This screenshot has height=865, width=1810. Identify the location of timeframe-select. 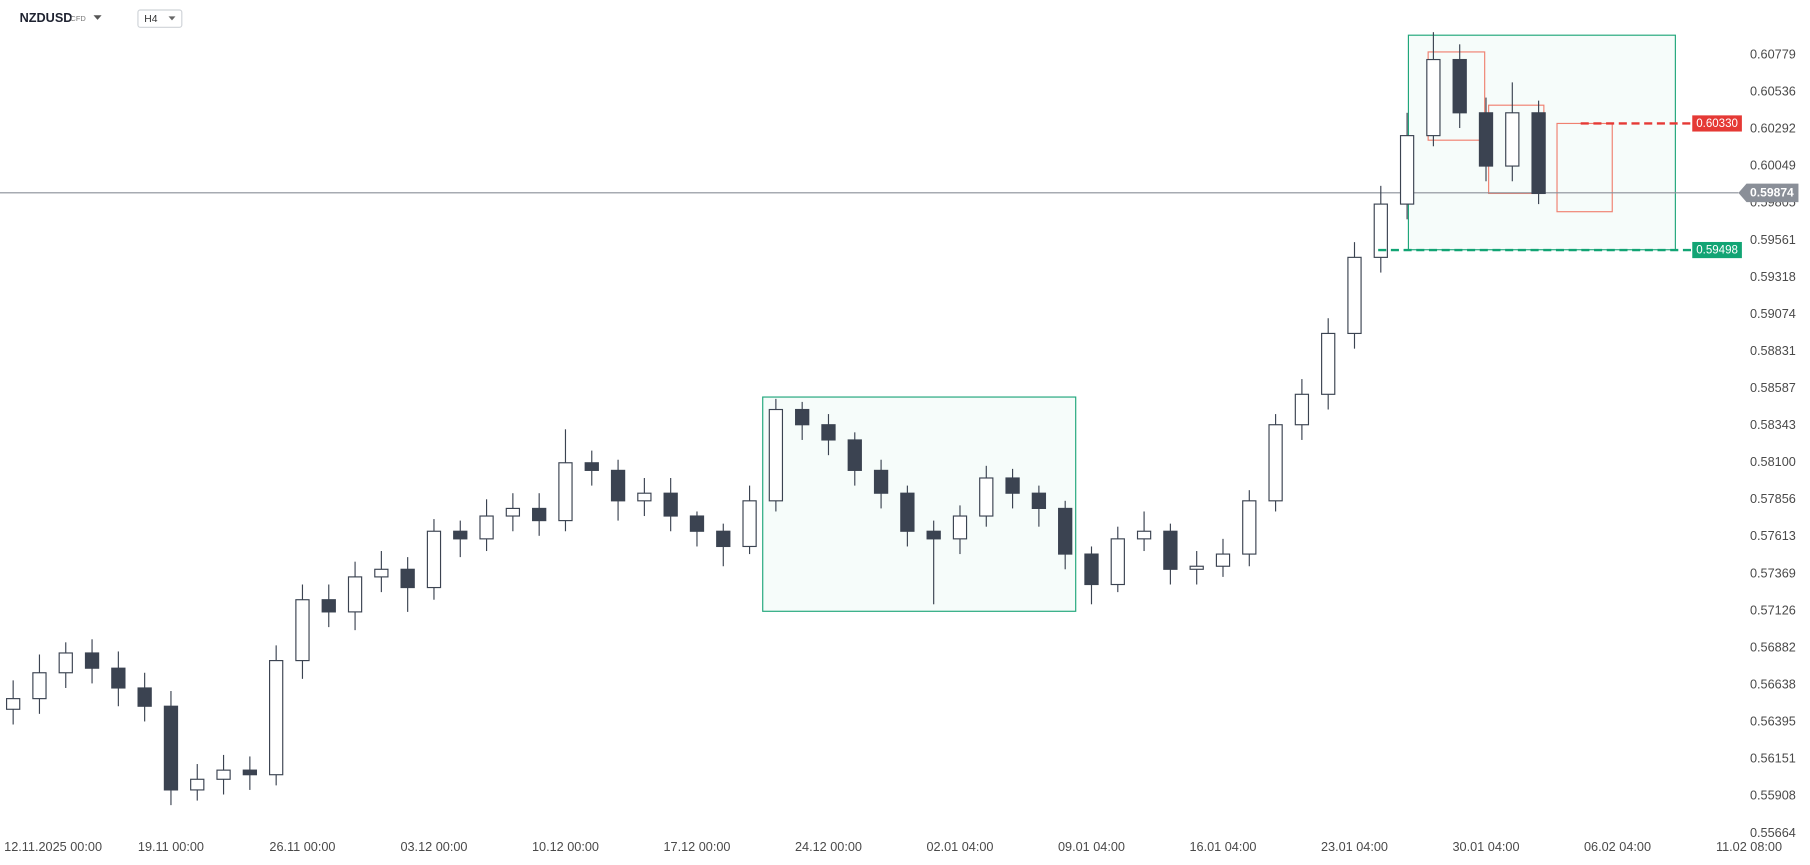
(160, 18).